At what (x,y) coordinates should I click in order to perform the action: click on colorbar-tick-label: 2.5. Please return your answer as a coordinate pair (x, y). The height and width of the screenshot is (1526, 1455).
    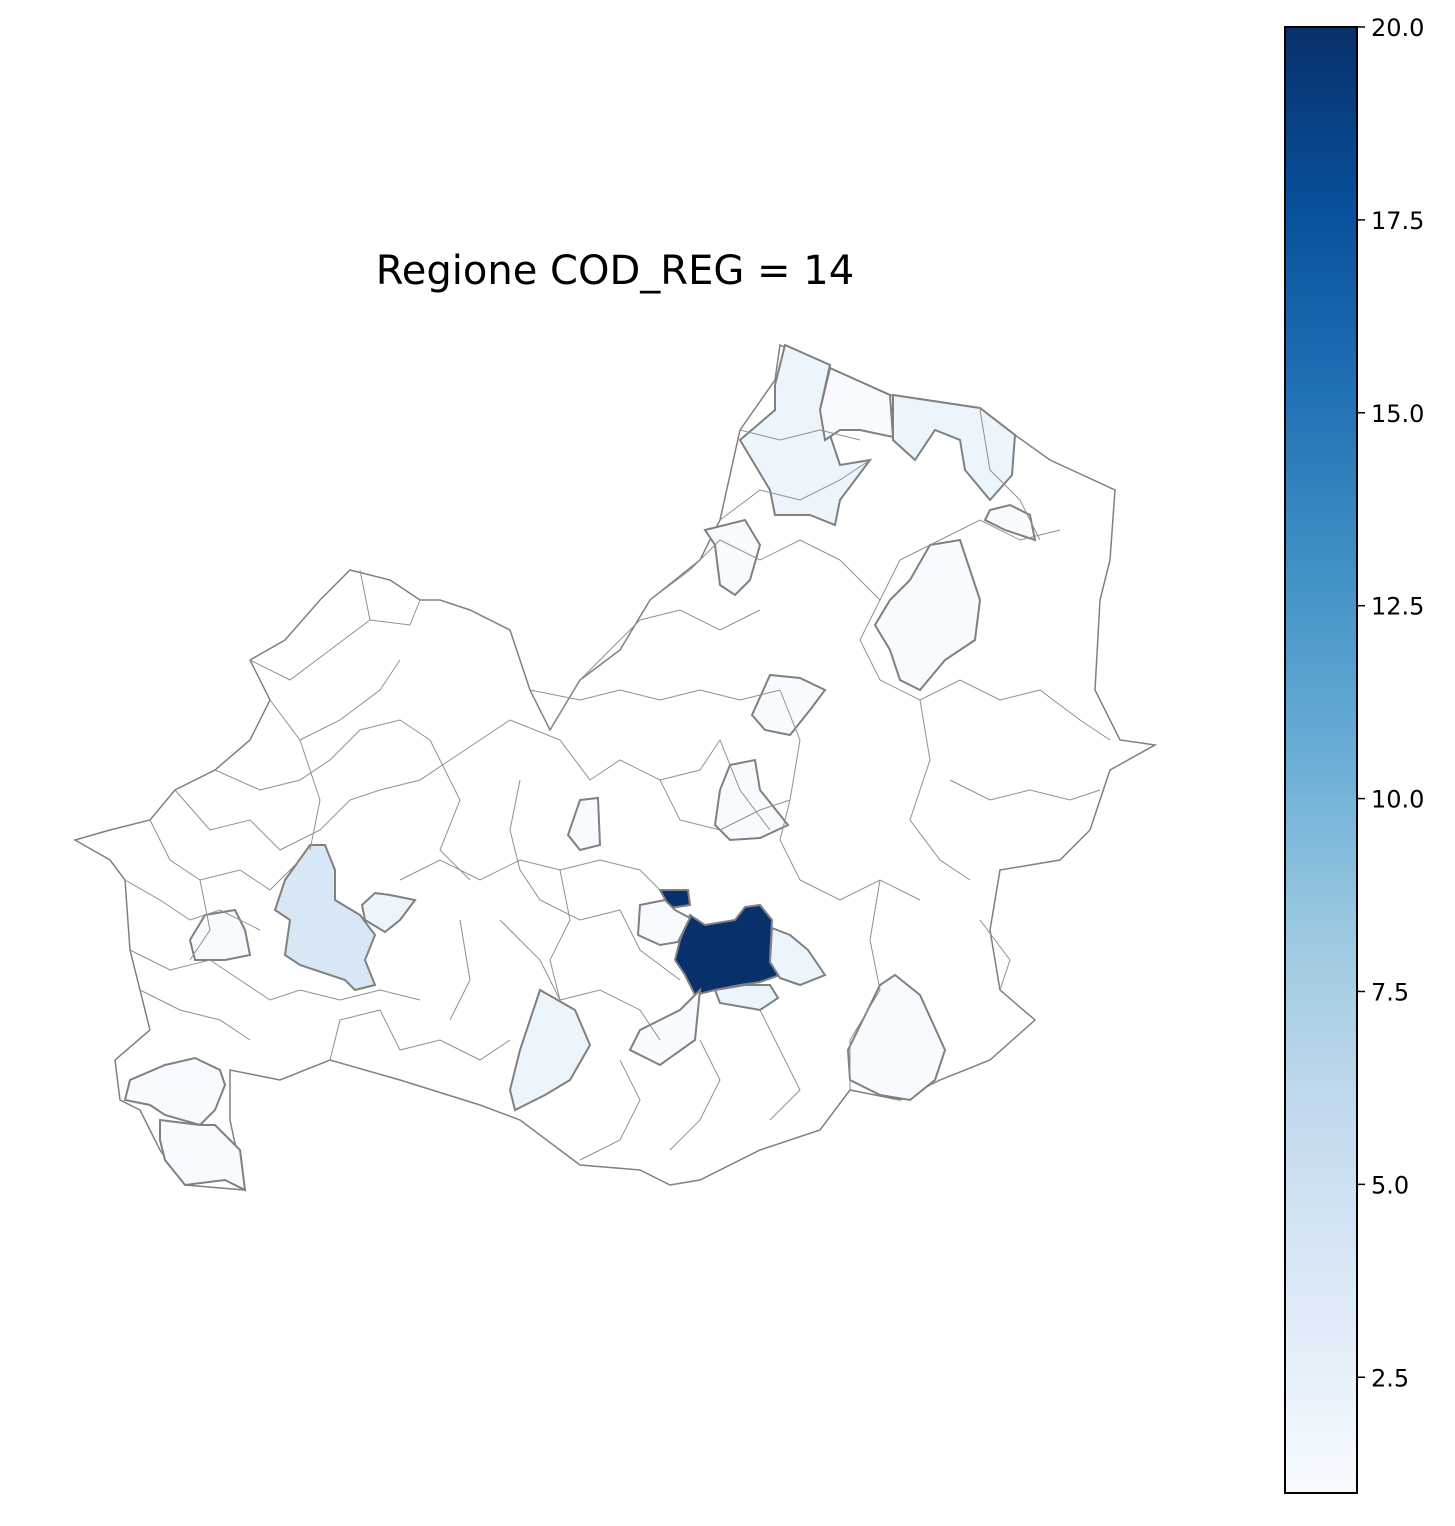
    Looking at the image, I should click on (1390, 1378).